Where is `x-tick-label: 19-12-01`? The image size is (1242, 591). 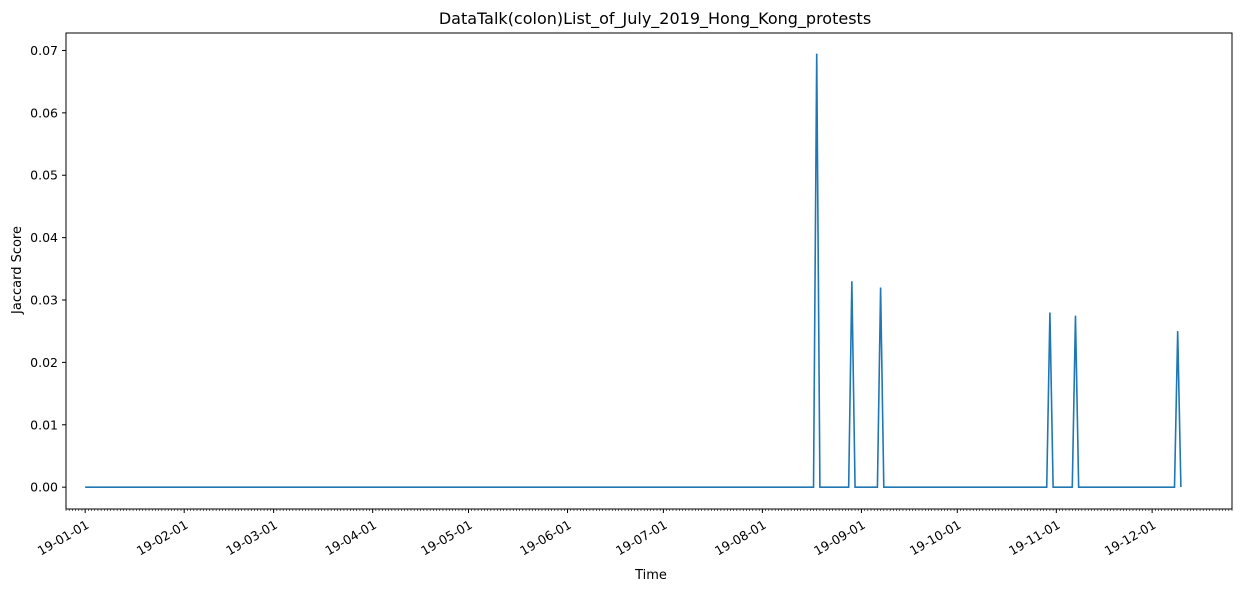
x-tick-label: 19-12-01 is located at coordinates (1130, 537).